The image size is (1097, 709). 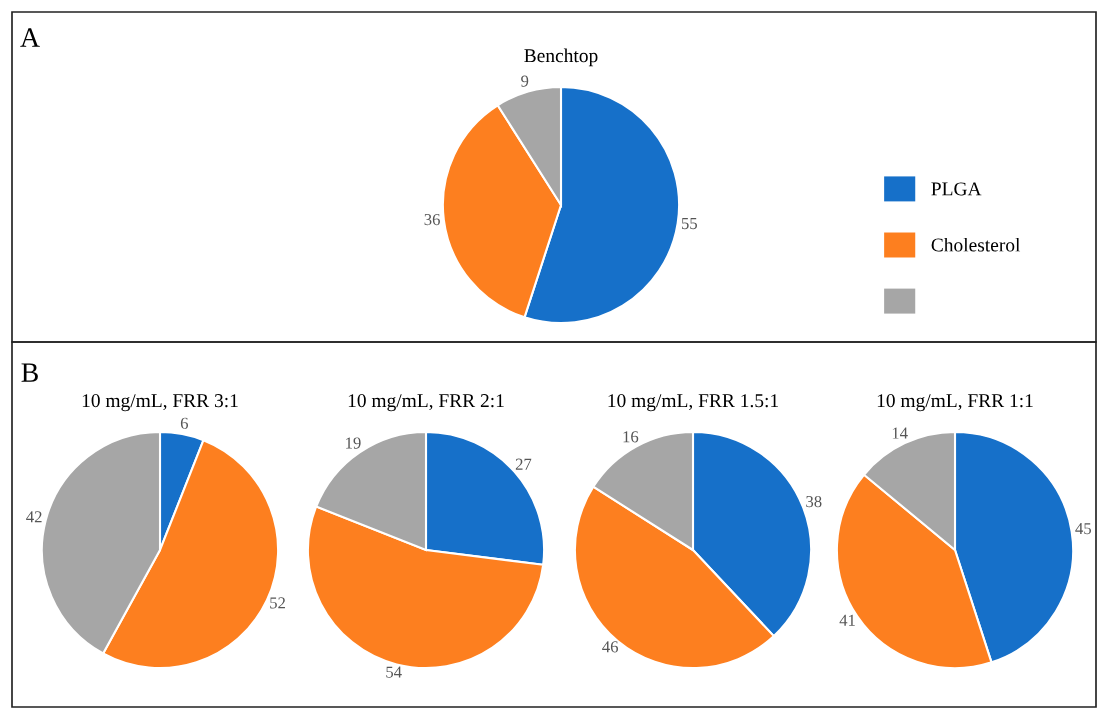 What do you see at coordinates (976, 244) in the screenshot?
I see `legend-label: Cholesterol` at bounding box center [976, 244].